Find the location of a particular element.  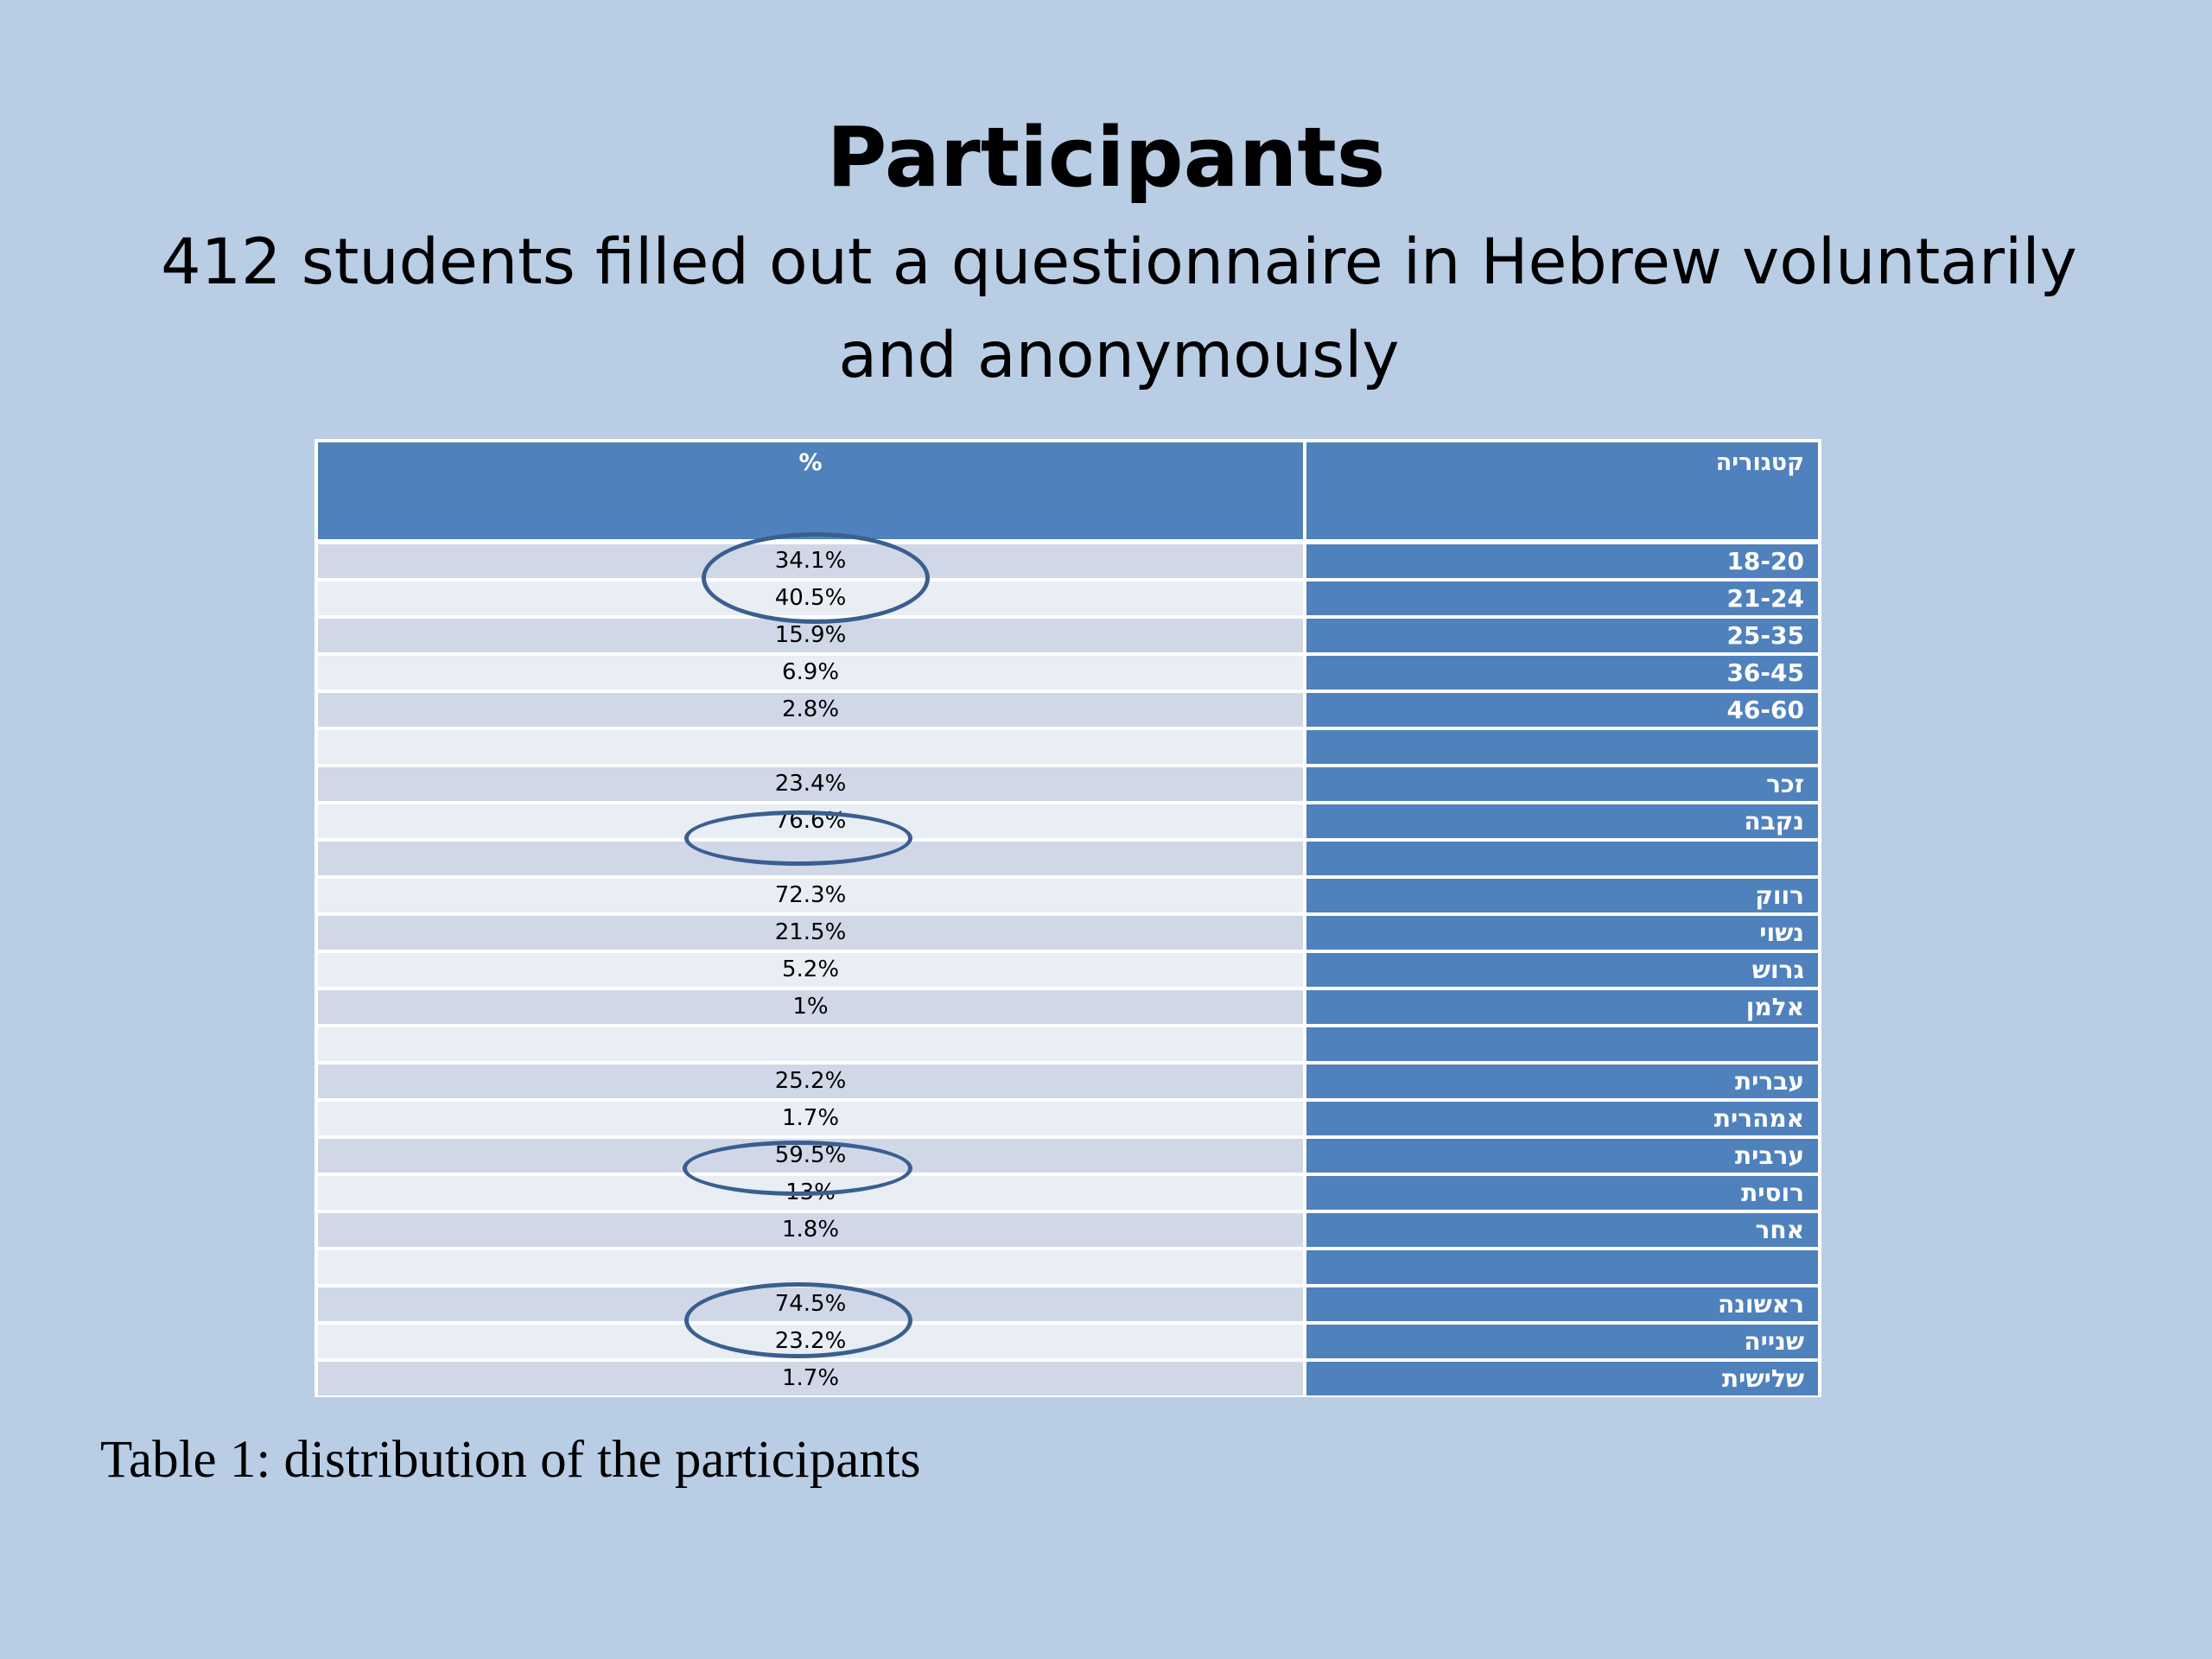

slide-title: Participants is located at coordinates (1106, 158).